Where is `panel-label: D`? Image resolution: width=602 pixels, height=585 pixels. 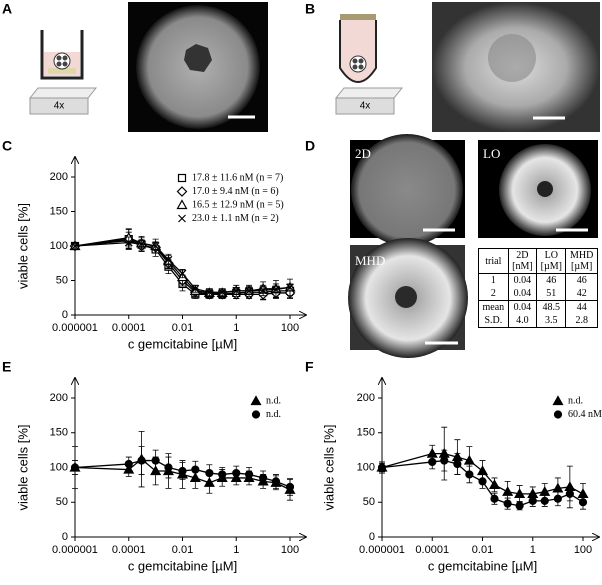
panel-label: D is located at coordinates (310, 146).